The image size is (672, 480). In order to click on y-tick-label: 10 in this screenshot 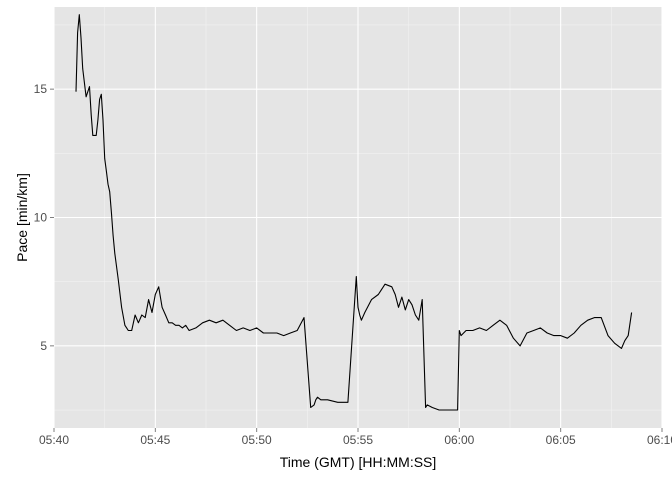, I will do `click(41, 218)`.